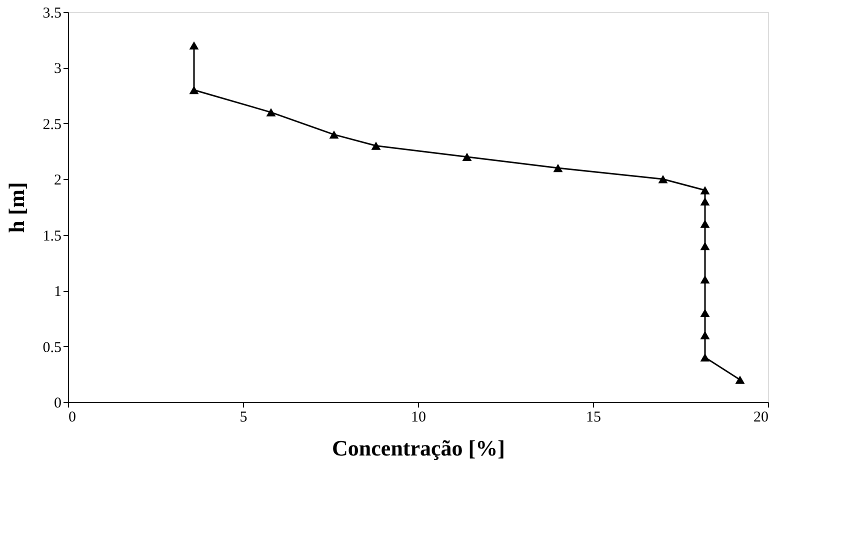  What do you see at coordinates (244, 418) in the screenshot?
I see `x-tick-label: 5` at bounding box center [244, 418].